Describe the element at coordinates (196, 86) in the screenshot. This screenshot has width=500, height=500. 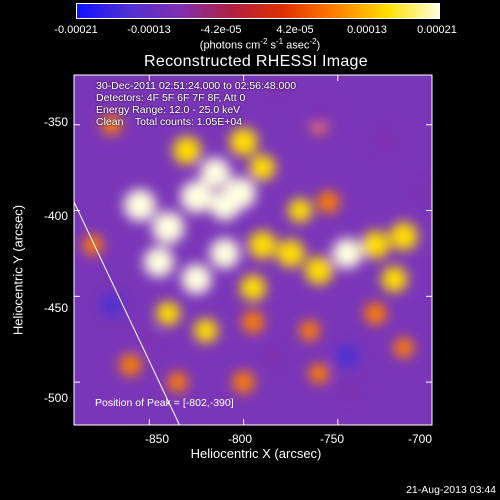
I see `observation-time: 30-Dec-2011 02:51:24.000 to 02:56:48.000` at that location.